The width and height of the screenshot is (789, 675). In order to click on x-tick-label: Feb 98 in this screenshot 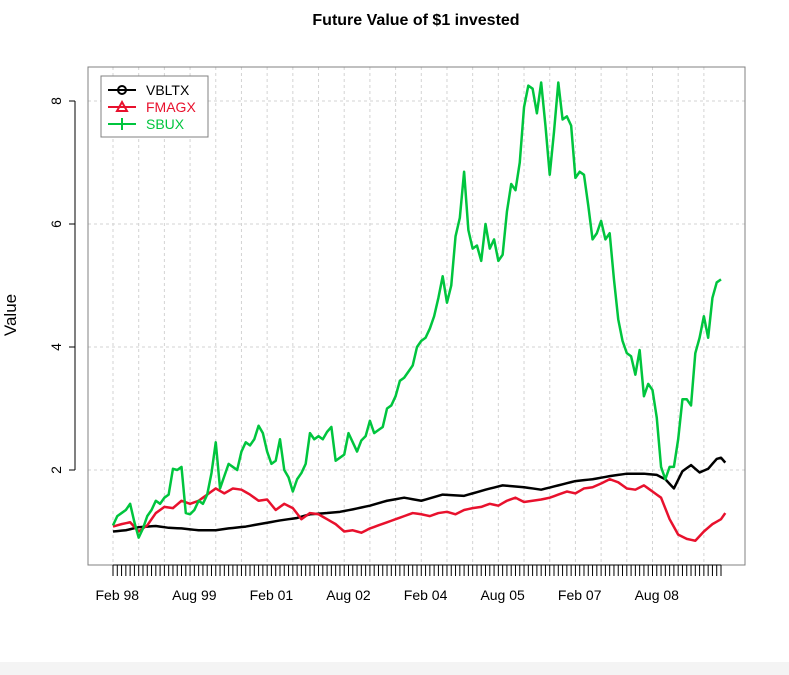, I will do `click(117, 595)`.